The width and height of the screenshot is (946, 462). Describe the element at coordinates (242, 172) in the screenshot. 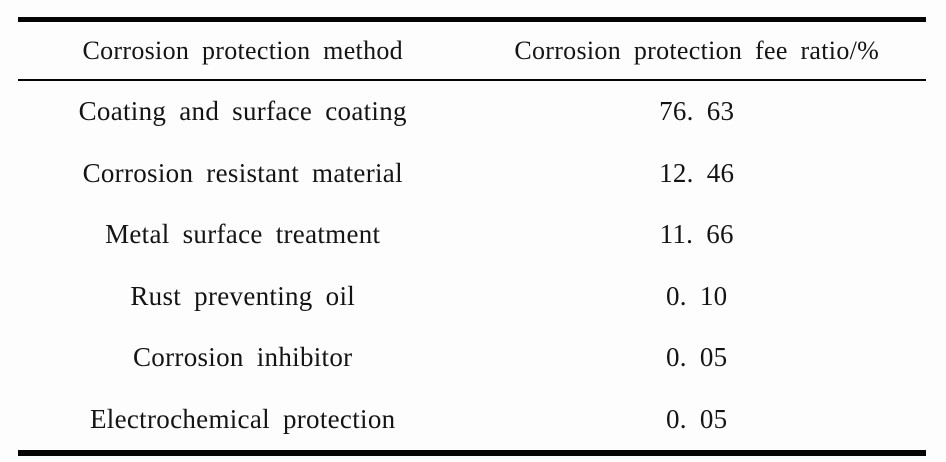

I see `method-cell: Corrosion resistant material` at that location.